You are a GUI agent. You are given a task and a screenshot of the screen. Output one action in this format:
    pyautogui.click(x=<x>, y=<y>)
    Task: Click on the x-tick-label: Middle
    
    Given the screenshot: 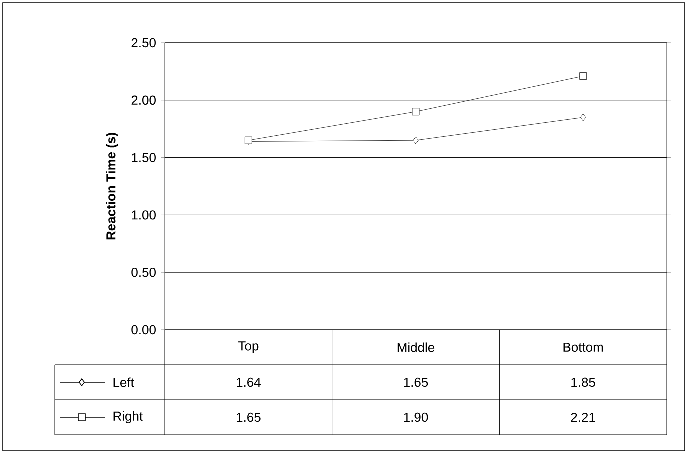 What is the action you would take?
    pyautogui.click(x=416, y=347)
    